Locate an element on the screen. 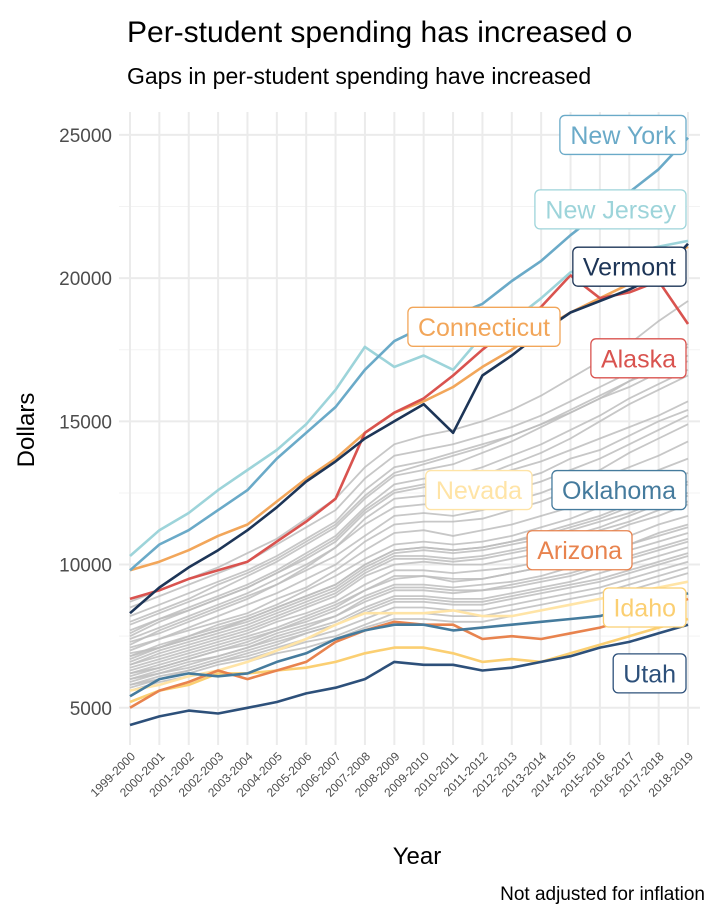  series-label: Arizona is located at coordinates (579, 550).